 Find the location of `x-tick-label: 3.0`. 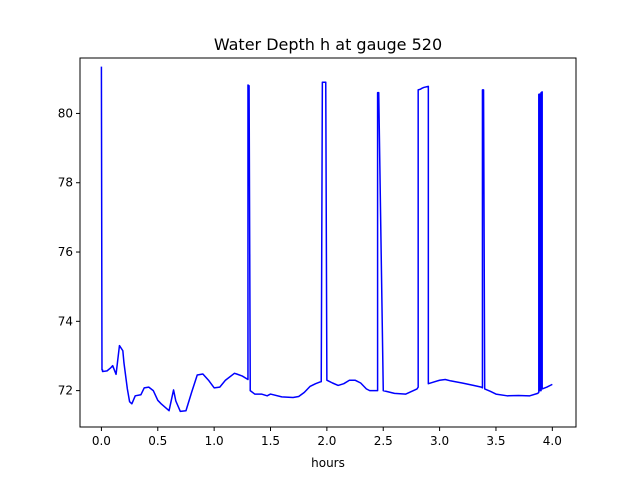

x-tick-label: 3.0 is located at coordinates (439, 441).